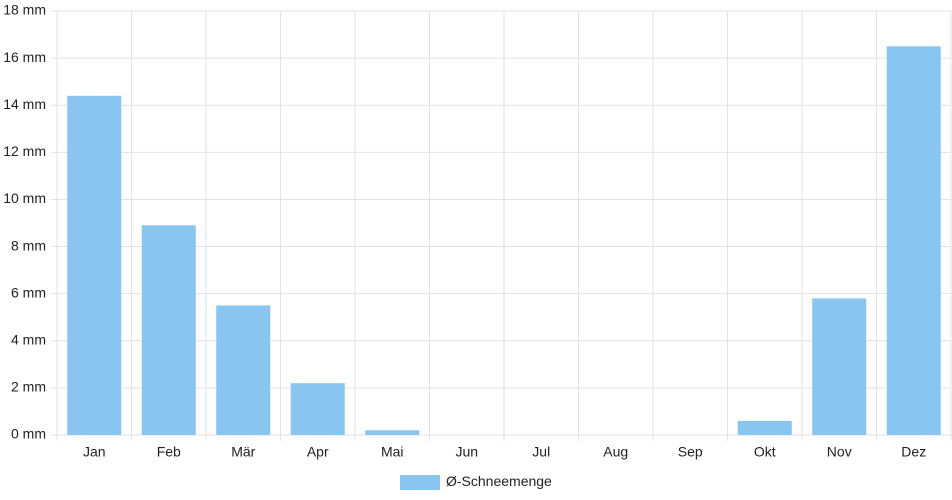 This screenshot has height=500, width=952. What do you see at coordinates (24, 104) in the screenshot?
I see `y-tick-label: 14 mm` at bounding box center [24, 104].